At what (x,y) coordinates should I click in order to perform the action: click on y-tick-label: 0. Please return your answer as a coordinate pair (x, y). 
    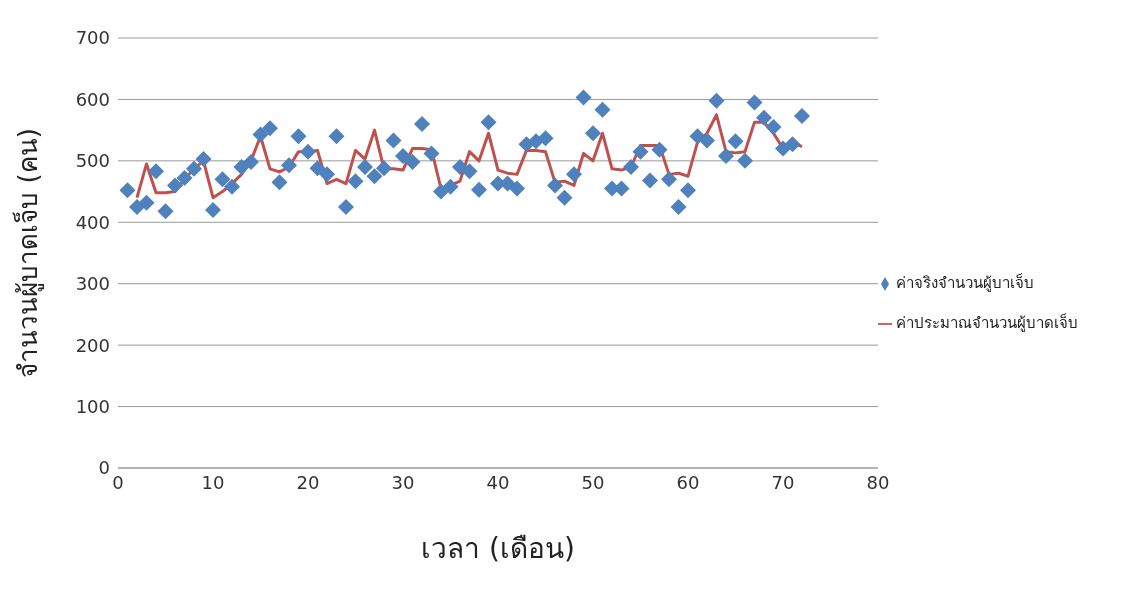
    Looking at the image, I should click on (104, 468).